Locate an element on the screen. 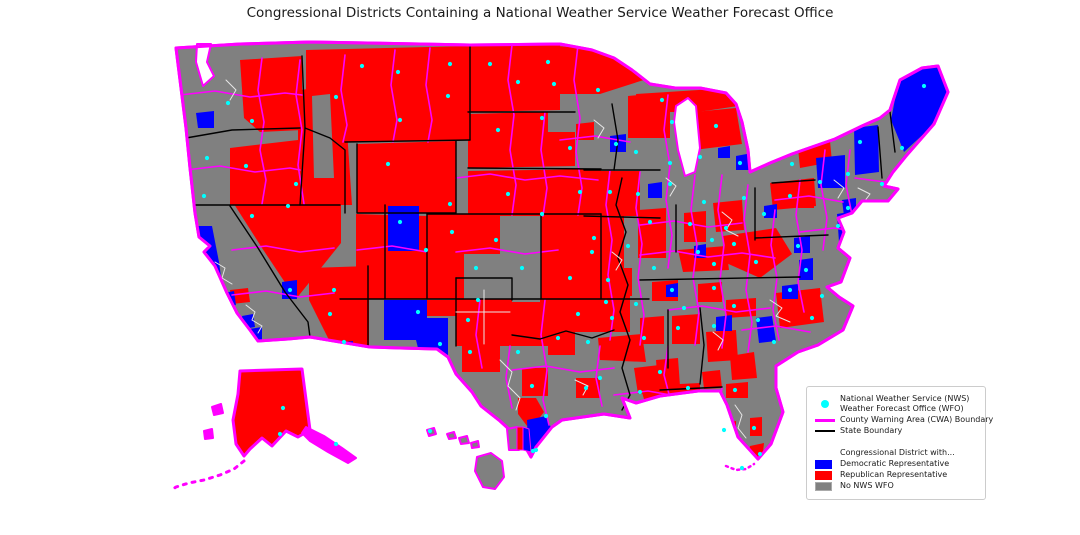 The image size is (1080, 535). legend-item-state: State Boundary is located at coordinates (896, 431).